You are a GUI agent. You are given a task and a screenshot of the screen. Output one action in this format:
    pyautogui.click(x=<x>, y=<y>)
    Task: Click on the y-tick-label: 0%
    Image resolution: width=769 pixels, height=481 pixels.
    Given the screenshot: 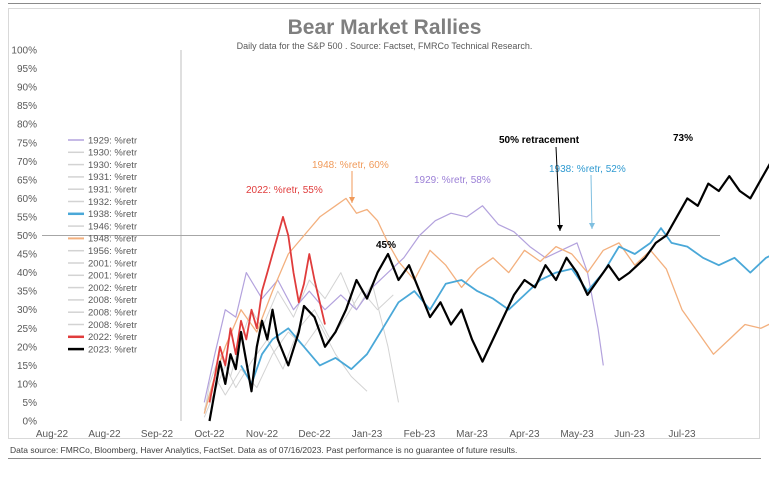 What is the action you would take?
    pyautogui.click(x=30, y=422)
    